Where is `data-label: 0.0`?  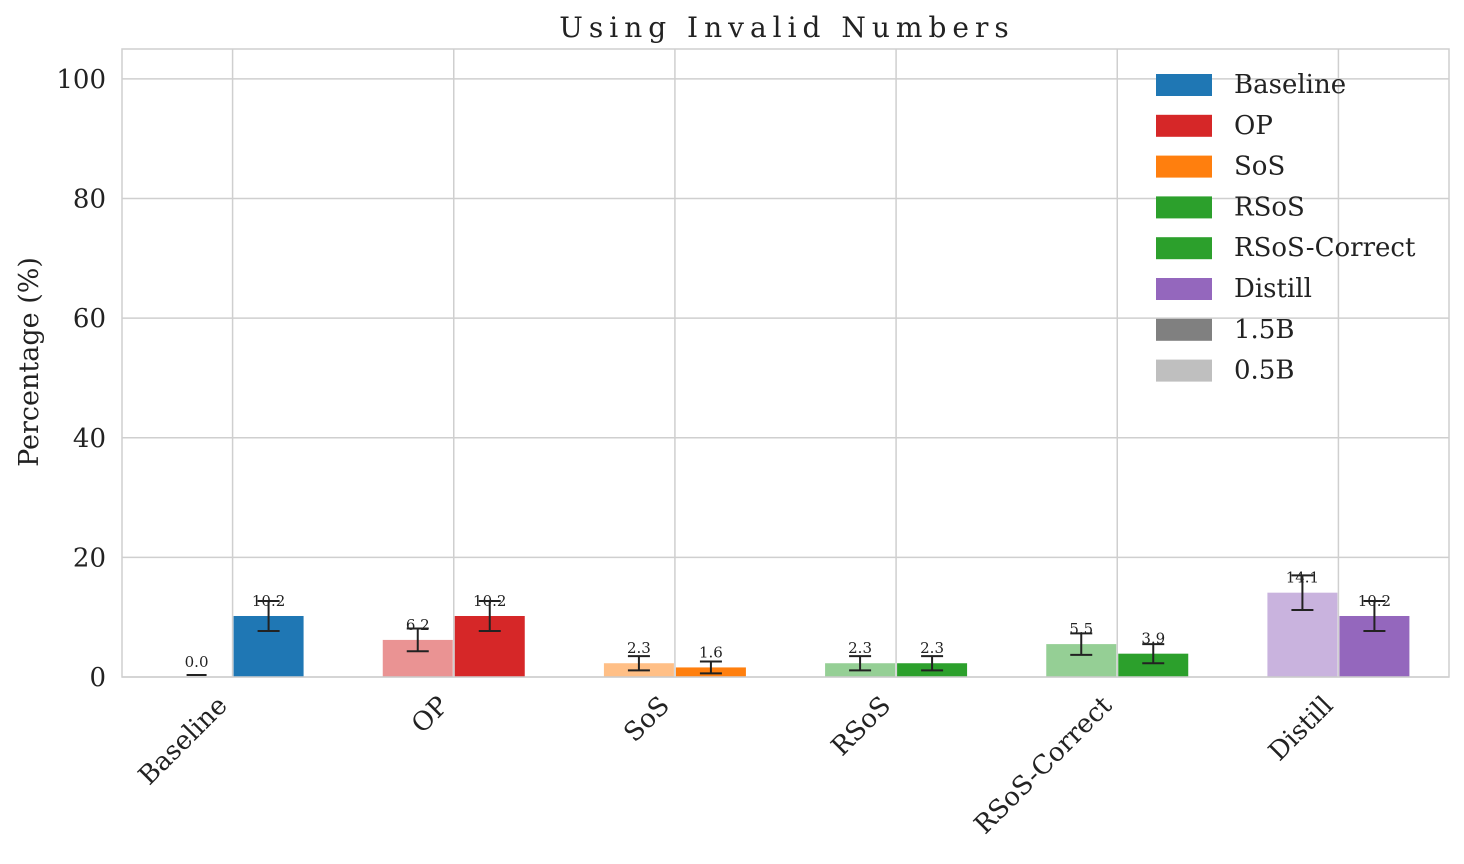 data-label: 0.0 is located at coordinates (197, 662).